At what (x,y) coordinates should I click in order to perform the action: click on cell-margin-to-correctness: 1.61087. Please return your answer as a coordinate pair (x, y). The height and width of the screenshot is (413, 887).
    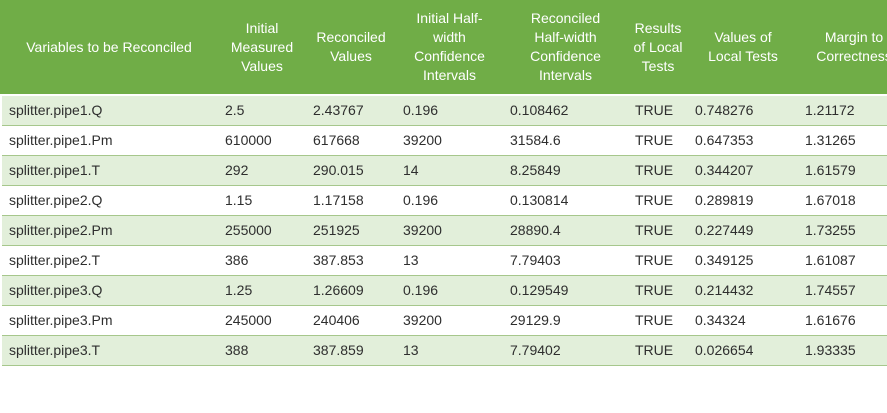
    Looking at the image, I should click on (830, 260).